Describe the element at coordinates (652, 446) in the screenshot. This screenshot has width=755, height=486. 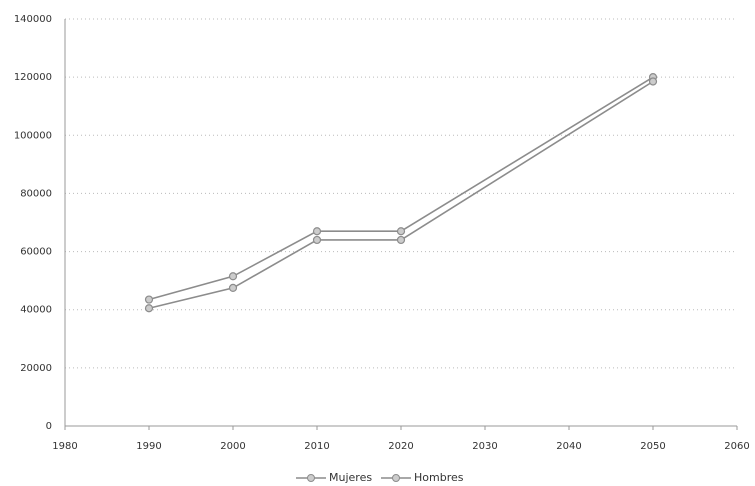
I see `x-tick-label: 2050` at that location.